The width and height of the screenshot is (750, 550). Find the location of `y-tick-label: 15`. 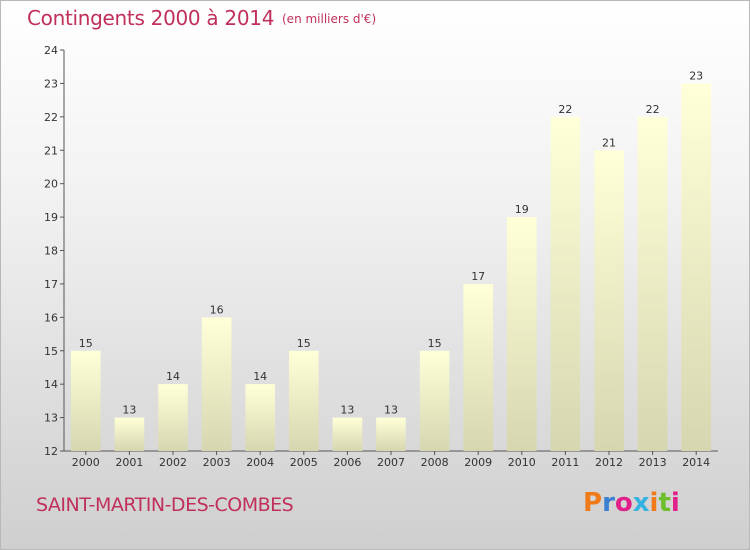

y-tick-label: 15 is located at coordinates (51, 351).